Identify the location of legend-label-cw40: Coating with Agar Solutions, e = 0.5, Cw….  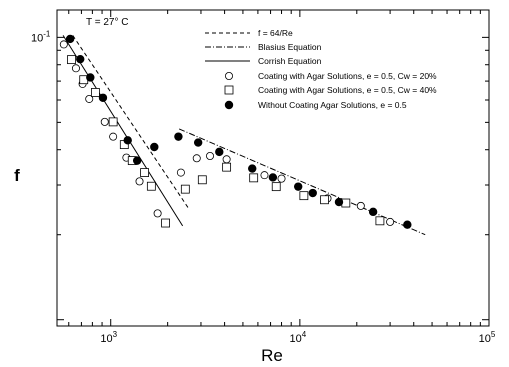
(347, 90).